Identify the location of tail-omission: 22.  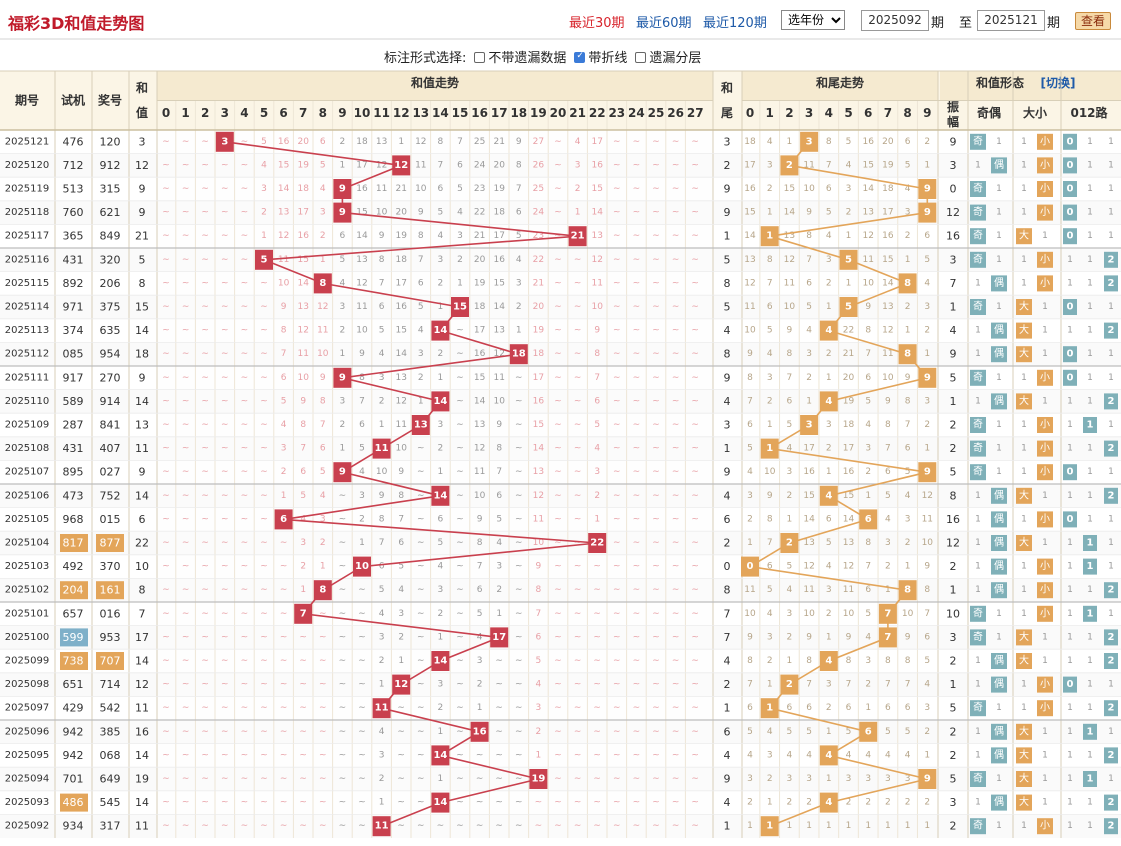
(848, 331).